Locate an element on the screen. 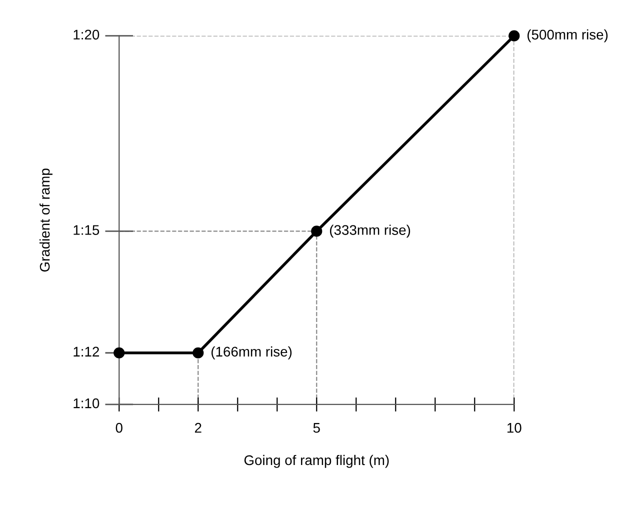  annotation: 1:15 is located at coordinates (87, 230).